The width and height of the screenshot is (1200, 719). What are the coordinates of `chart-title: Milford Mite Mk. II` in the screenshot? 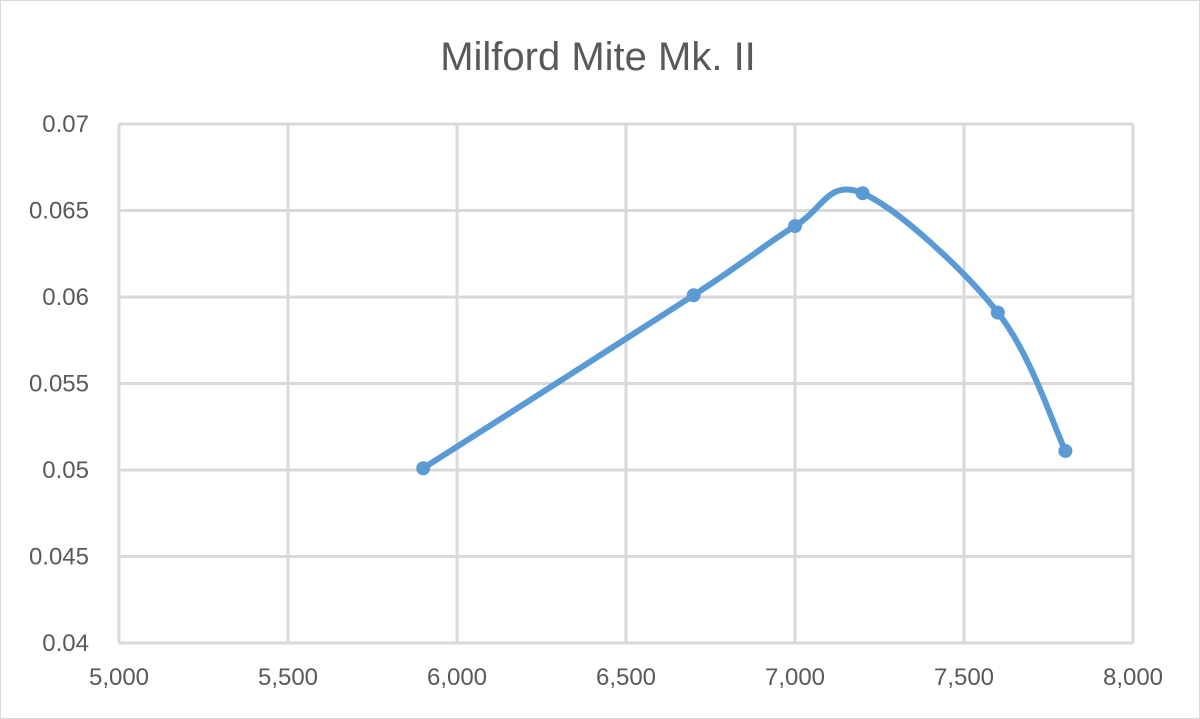 It's located at (598, 57).